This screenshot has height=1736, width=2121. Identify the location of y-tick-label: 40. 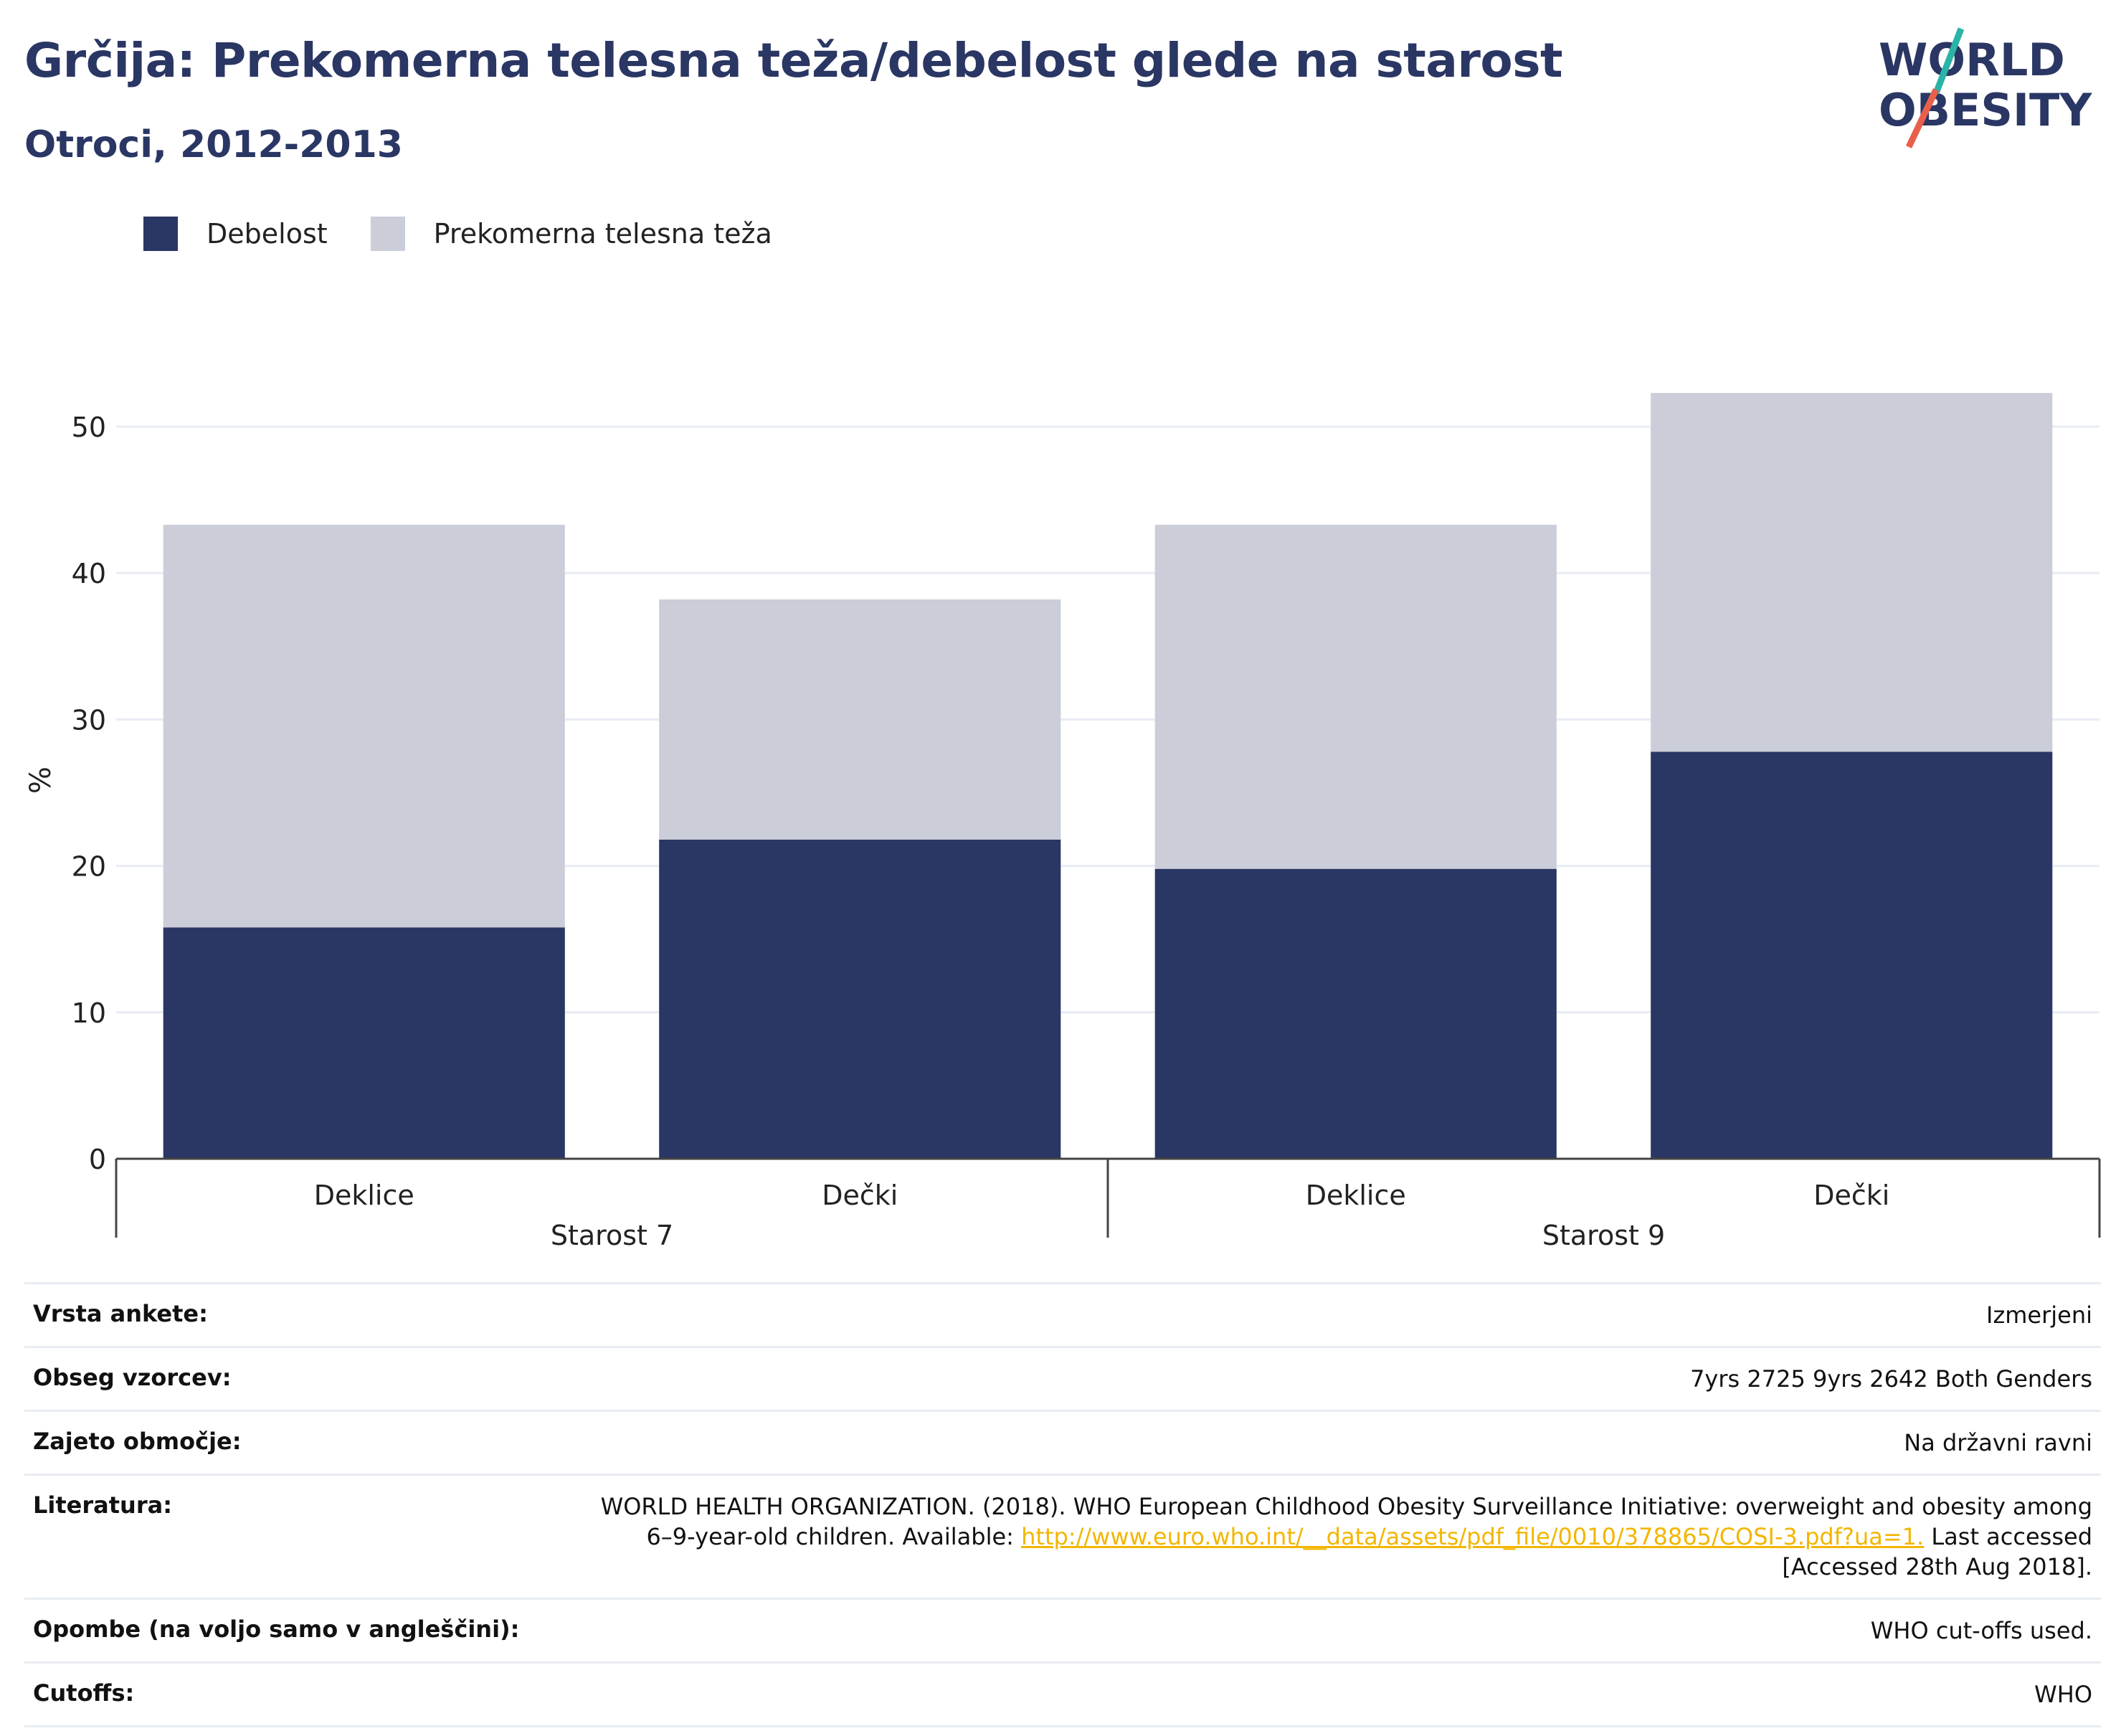
(89, 573).